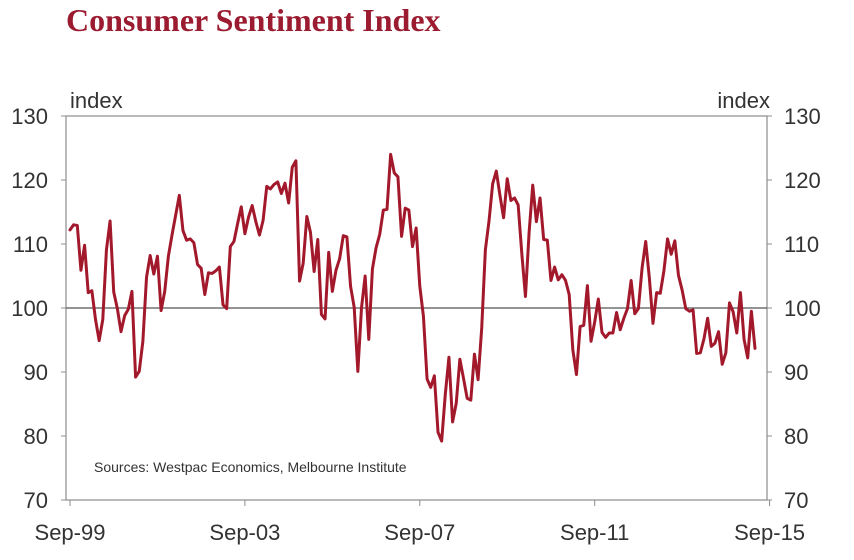 Image resolution: width=854 pixels, height=560 pixels. Describe the element at coordinates (802, 308) in the screenshot. I see `y-tick-label-right: 100` at that location.